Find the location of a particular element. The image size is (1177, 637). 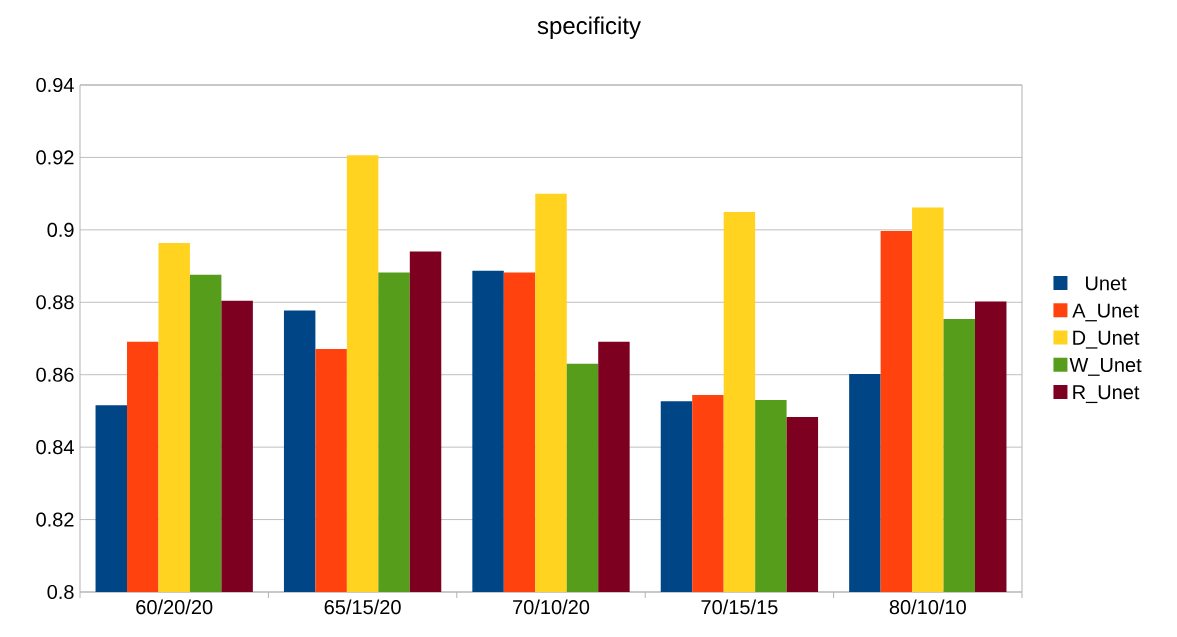

x-tick-label: 60/20/20 is located at coordinates (174, 607).